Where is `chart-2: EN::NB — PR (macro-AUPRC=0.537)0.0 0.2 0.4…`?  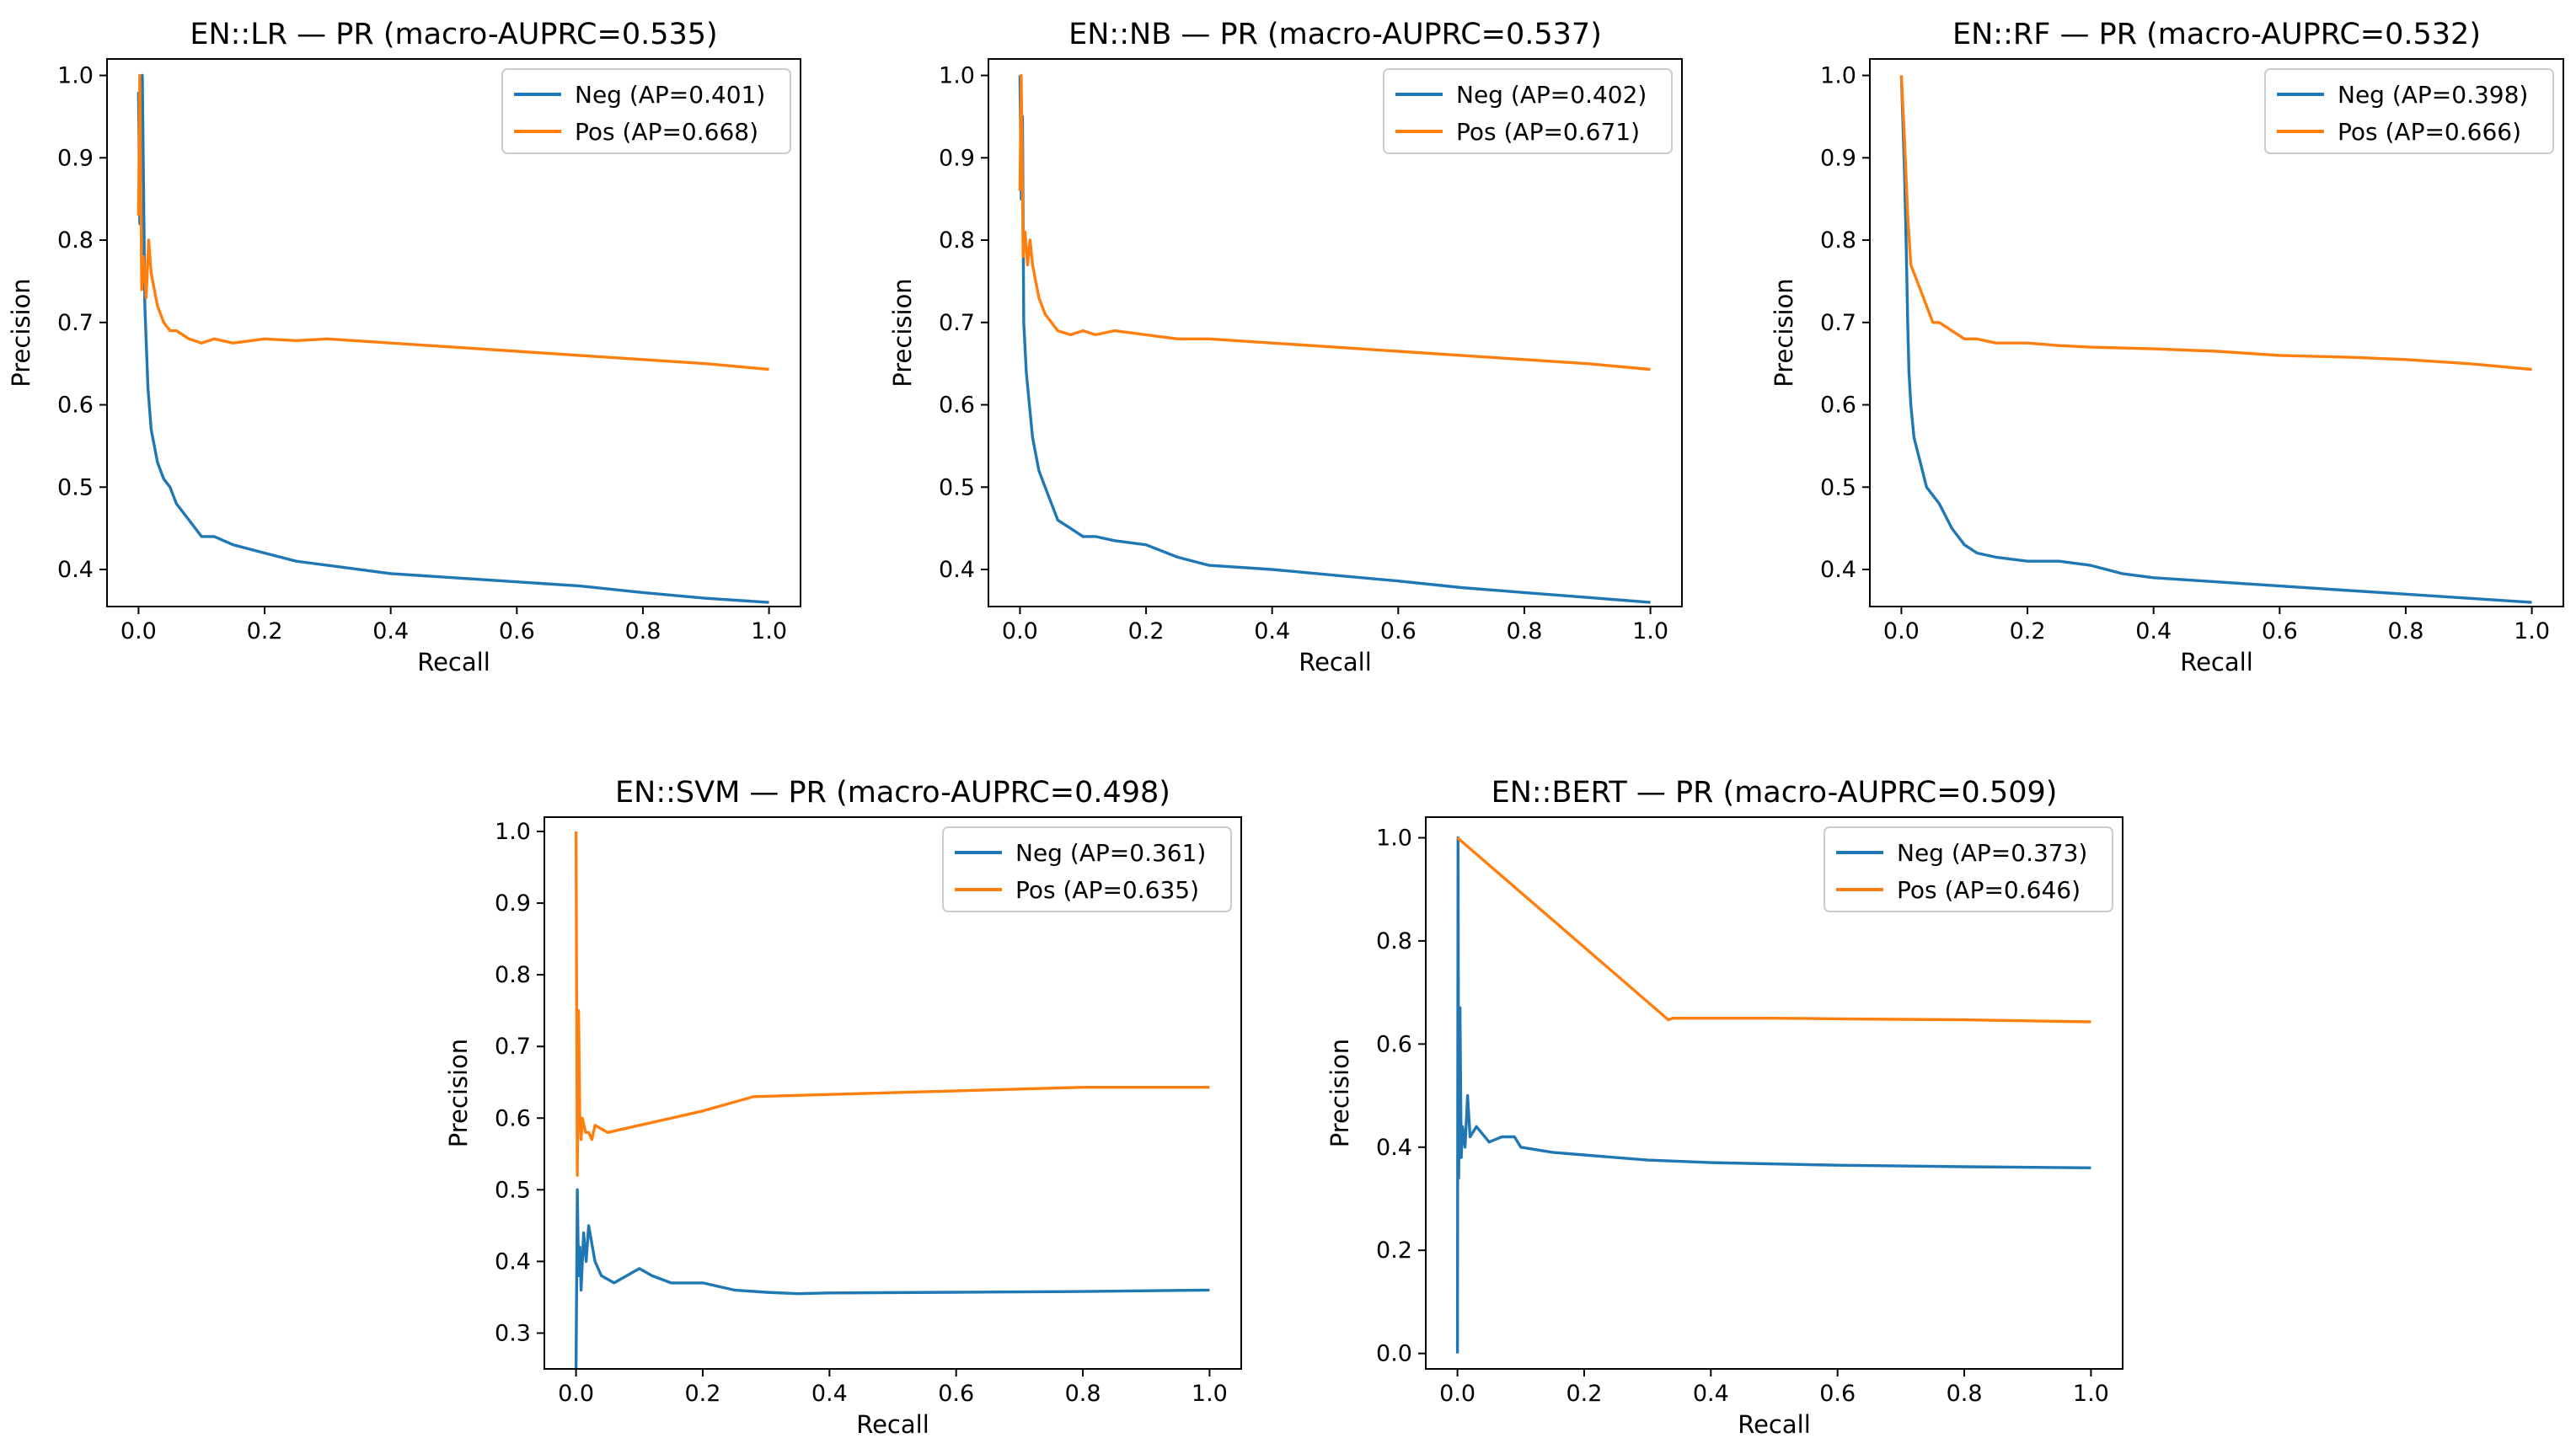
chart-2: EN::NB — PR (macro-AUPRC=0.537)0.0 0.2 0.4… is located at coordinates (1285, 347).